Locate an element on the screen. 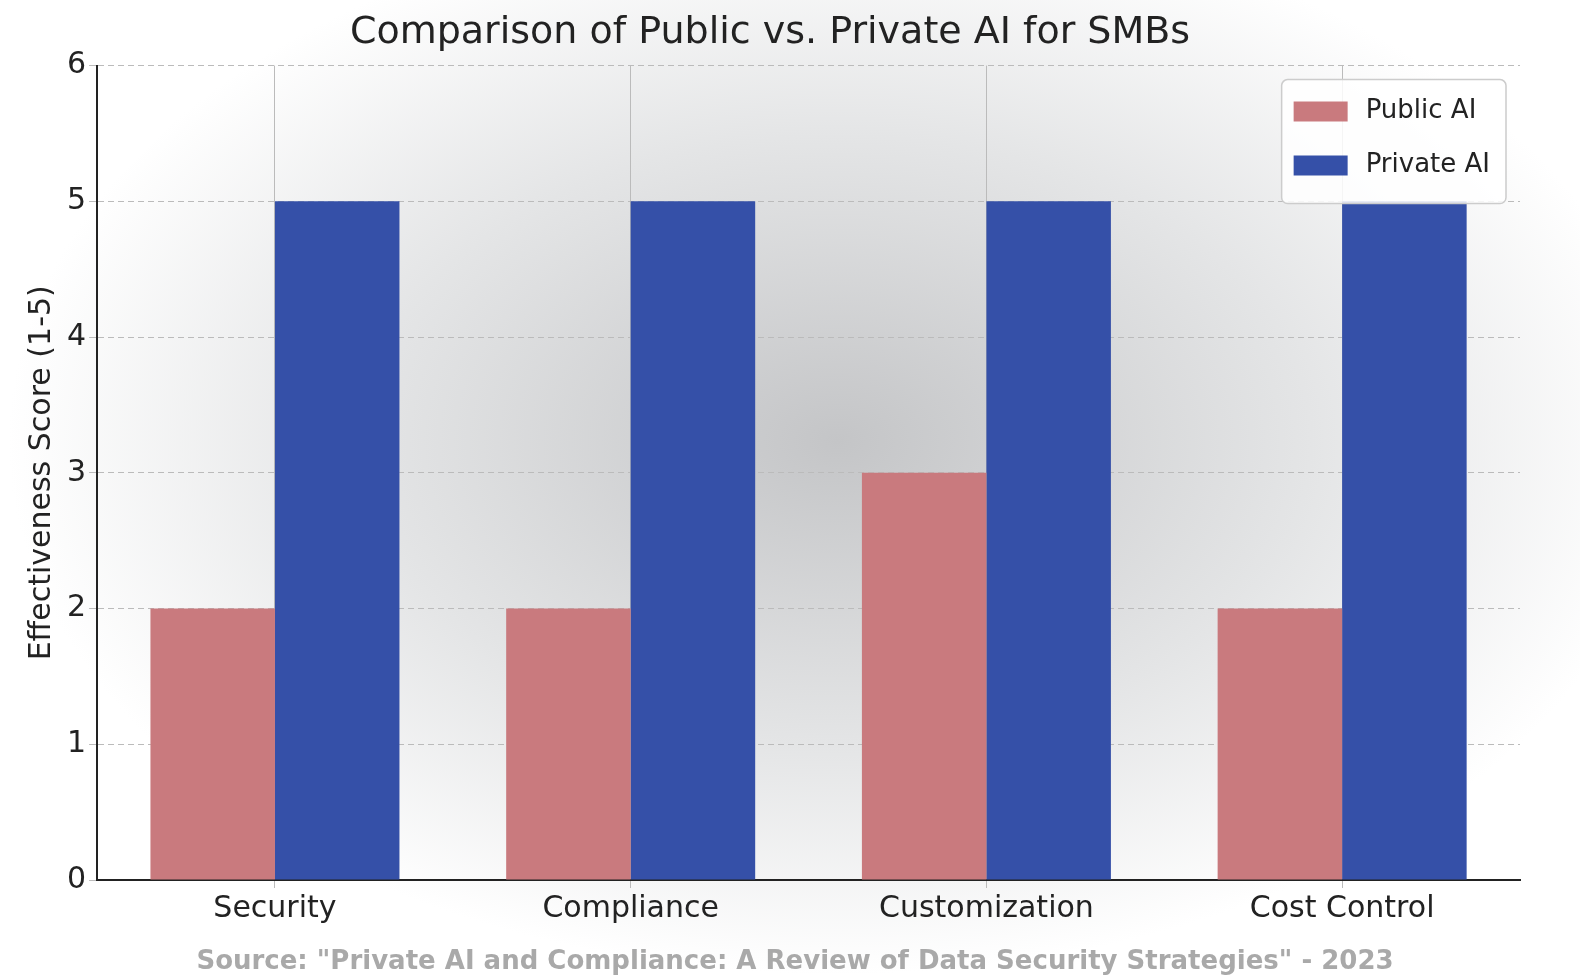 The height and width of the screenshot is (980, 1580). x-tick-label: Customization is located at coordinates (986, 906).